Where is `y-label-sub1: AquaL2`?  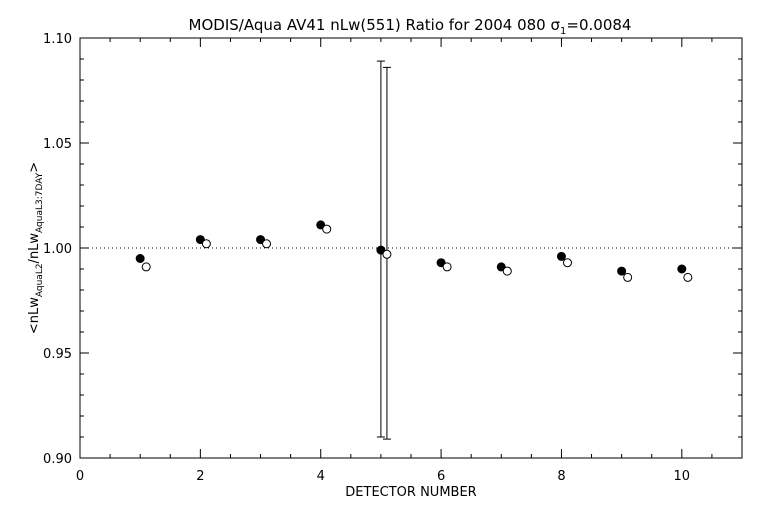
y-label-sub1: AquaL2 is located at coordinates (40, 280).